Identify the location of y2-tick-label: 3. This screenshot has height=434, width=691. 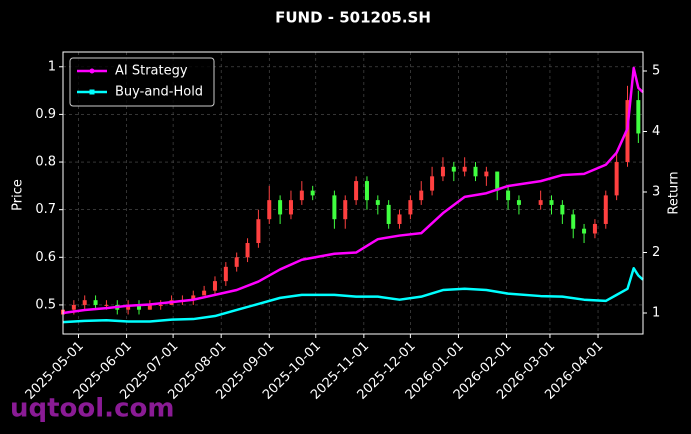
(656, 192).